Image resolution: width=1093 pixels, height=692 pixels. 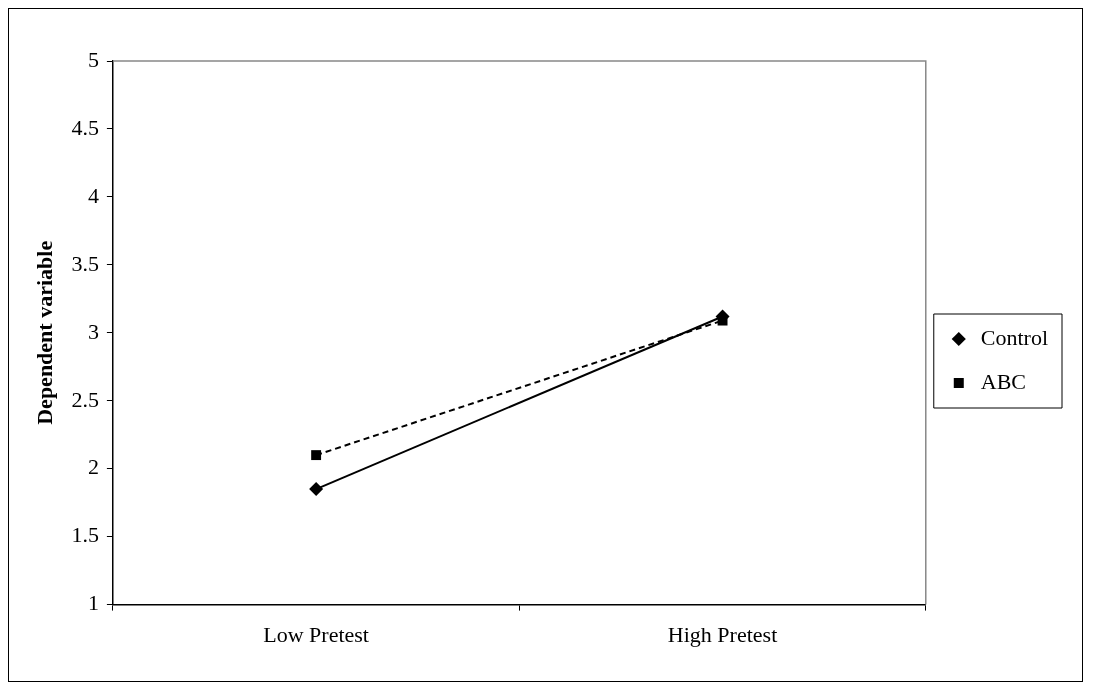 I want to click on y-tick-label: 1.5, so click(x=85, y=535).